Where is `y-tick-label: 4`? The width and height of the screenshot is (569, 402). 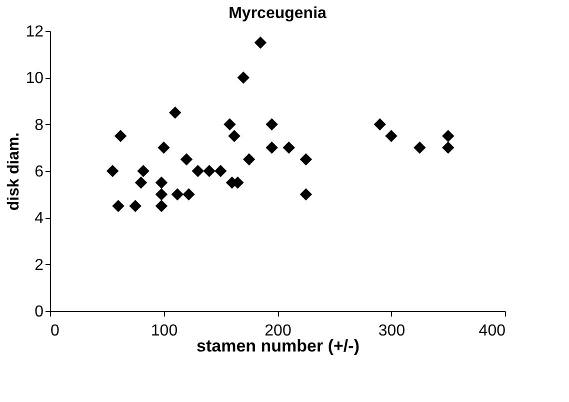
y-tick-label: 4 is located at coordinates (39, 219).